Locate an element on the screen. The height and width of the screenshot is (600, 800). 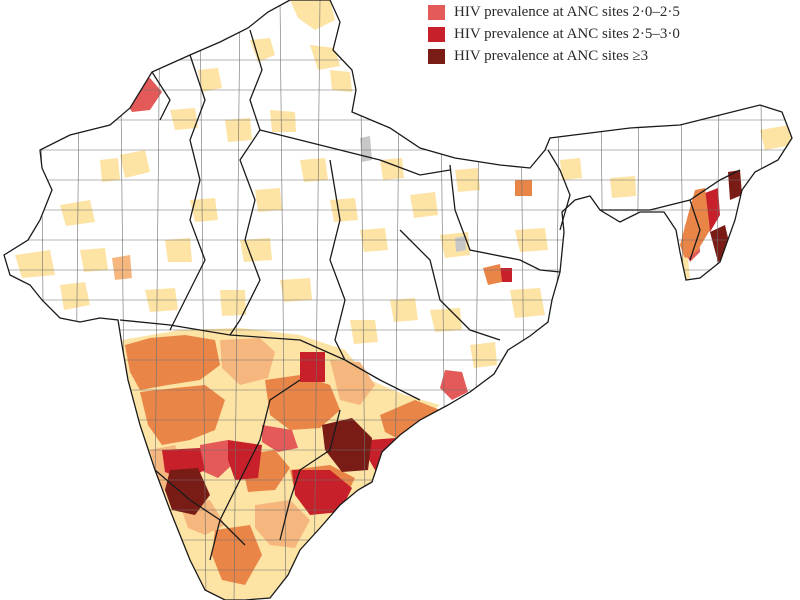
legend-label: HIV prevalence at ANC sites 2·5–3·0 is located at coordinates (567, 34).